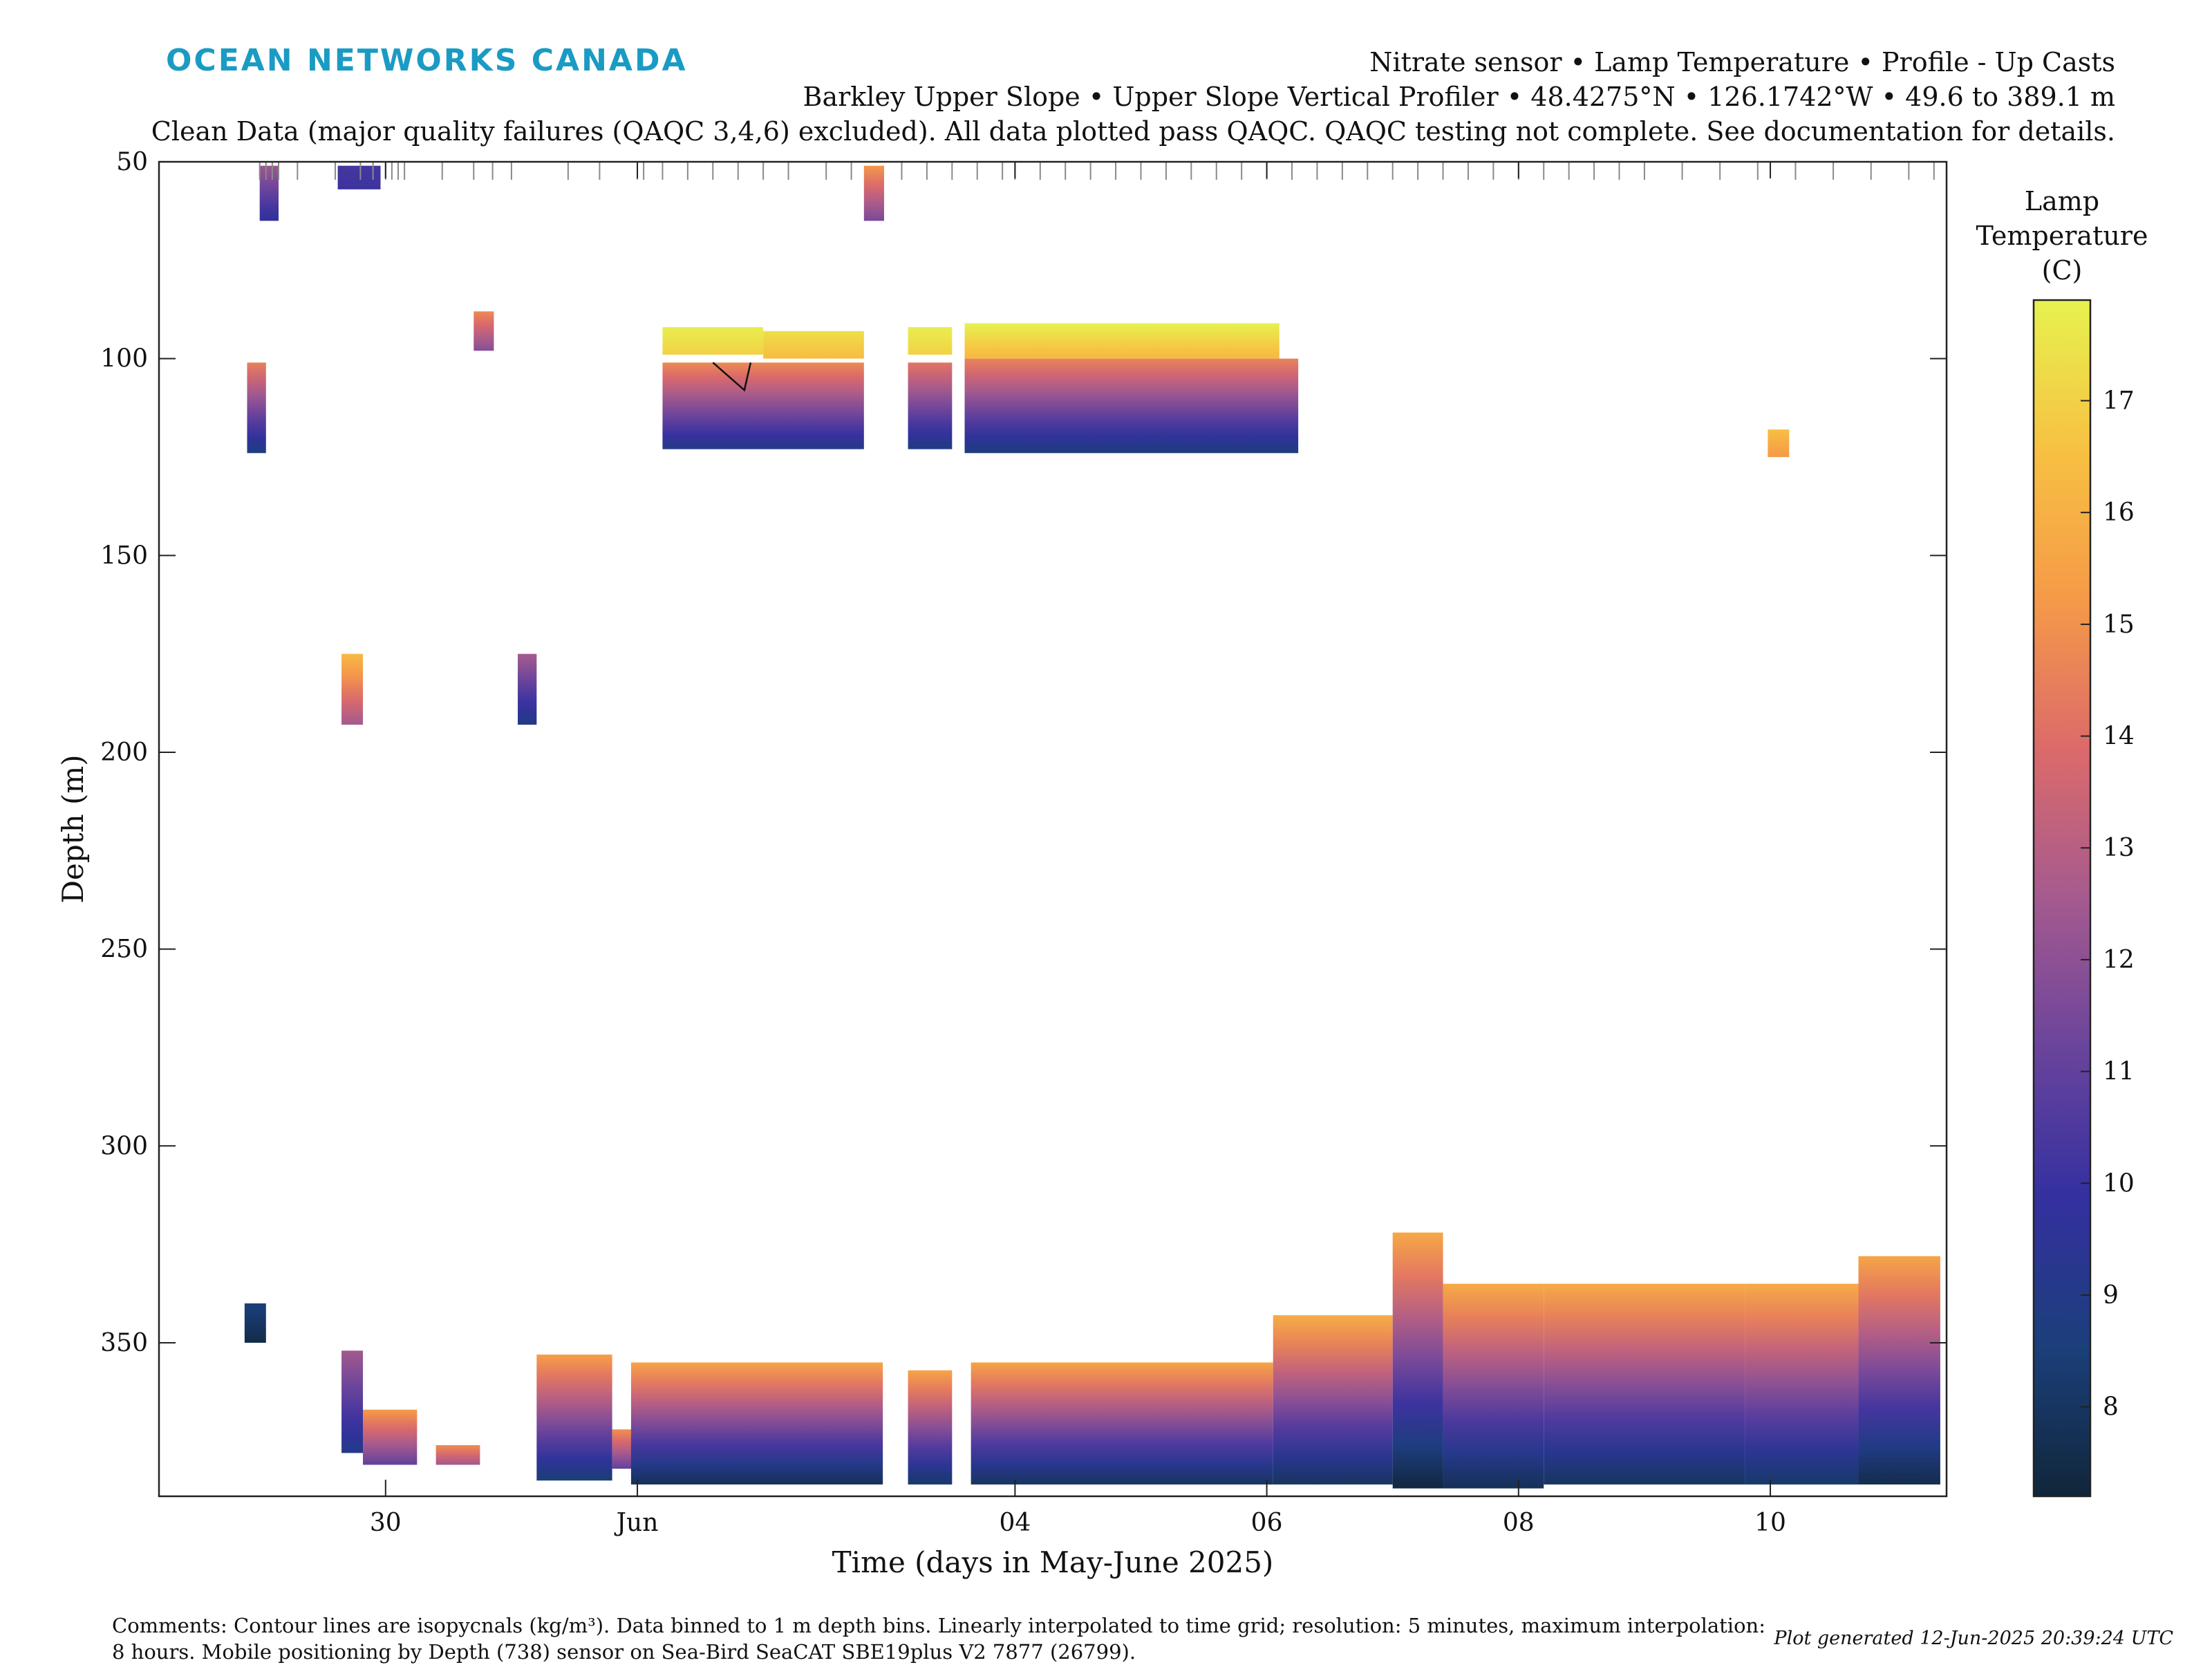  What do you see at coordinates (386, 1523) in the screenshot?
I see `x-tick-label: 30` at bounding box center [386, 1523].